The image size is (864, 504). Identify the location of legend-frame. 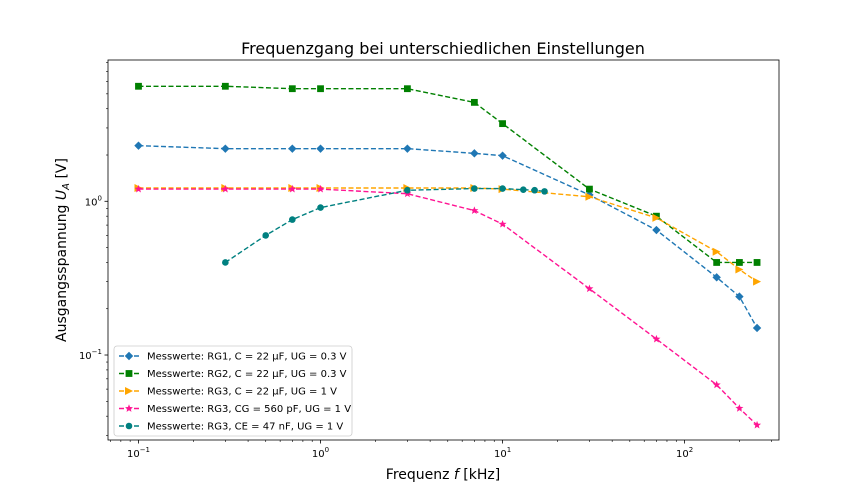
(233, 391).